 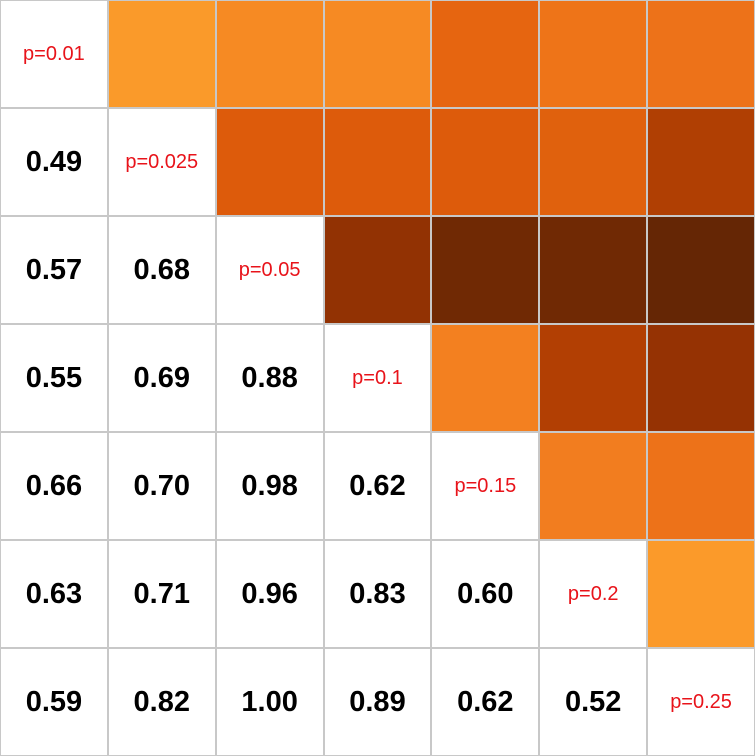 I want to click on diagonal-label-6: p=0.25, so click(x=701, y=702).